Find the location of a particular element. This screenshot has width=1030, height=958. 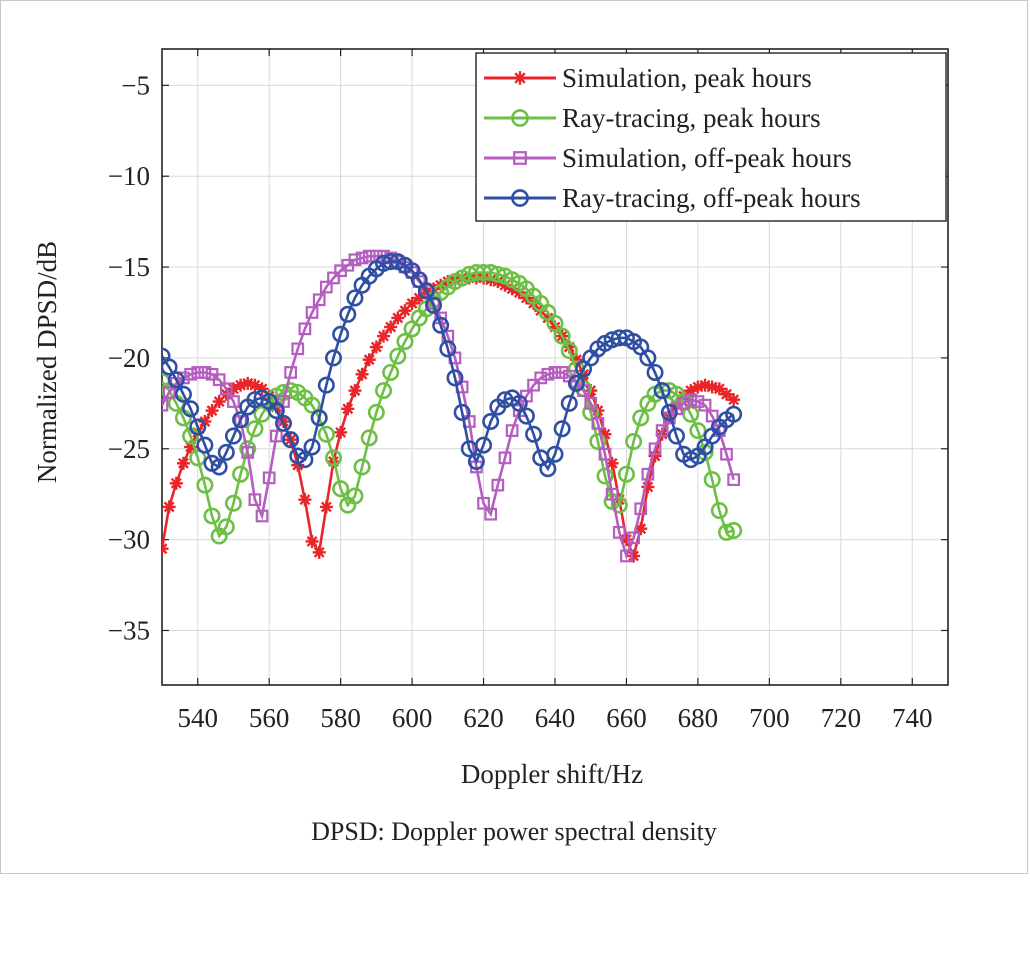

y-tick-label: −25 is located at coordinates (129, 449).